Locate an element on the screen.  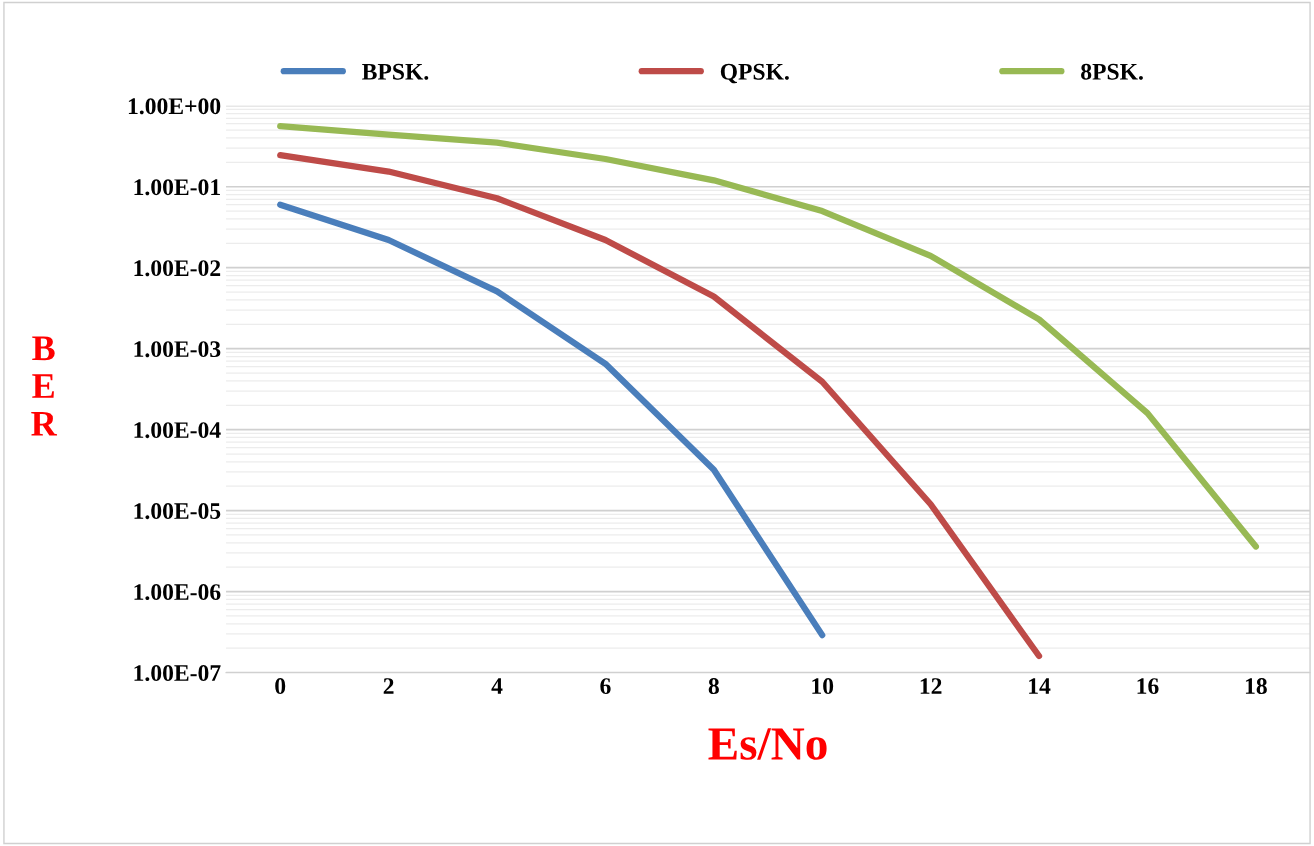
x-tick-label: 8 is located at coordinates (713, 686).